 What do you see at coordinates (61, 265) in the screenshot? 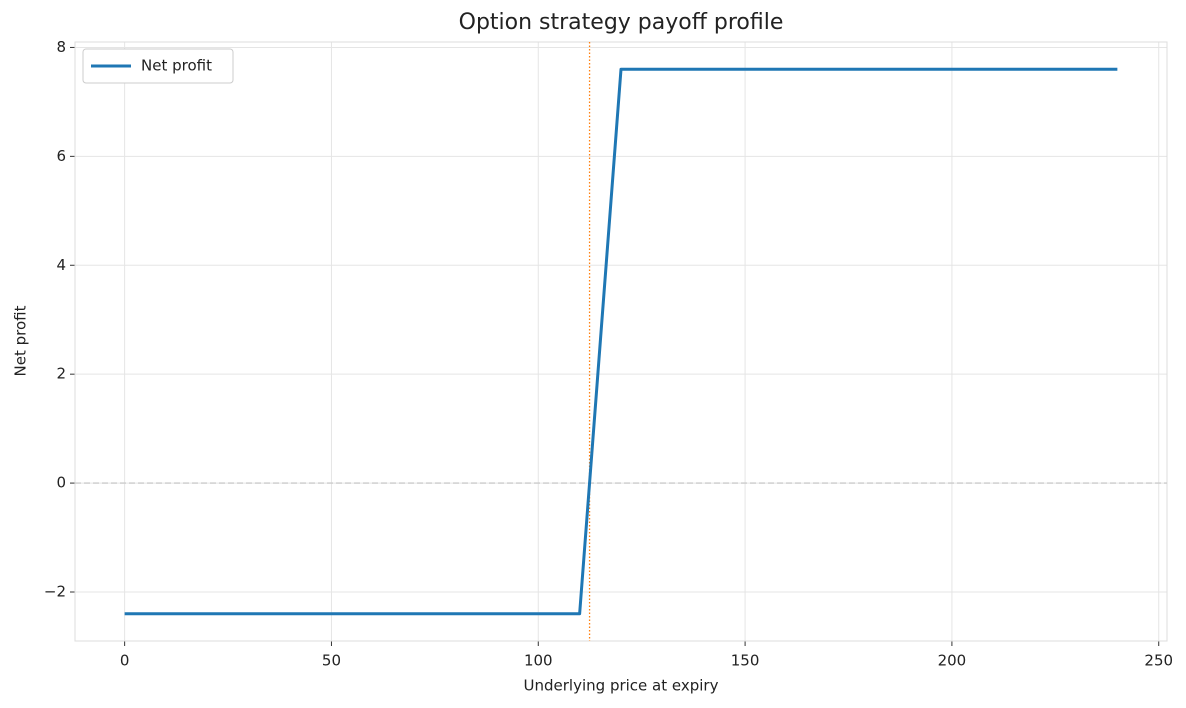
I see `y-tick-label: 4` at bounding box center [61, 265].